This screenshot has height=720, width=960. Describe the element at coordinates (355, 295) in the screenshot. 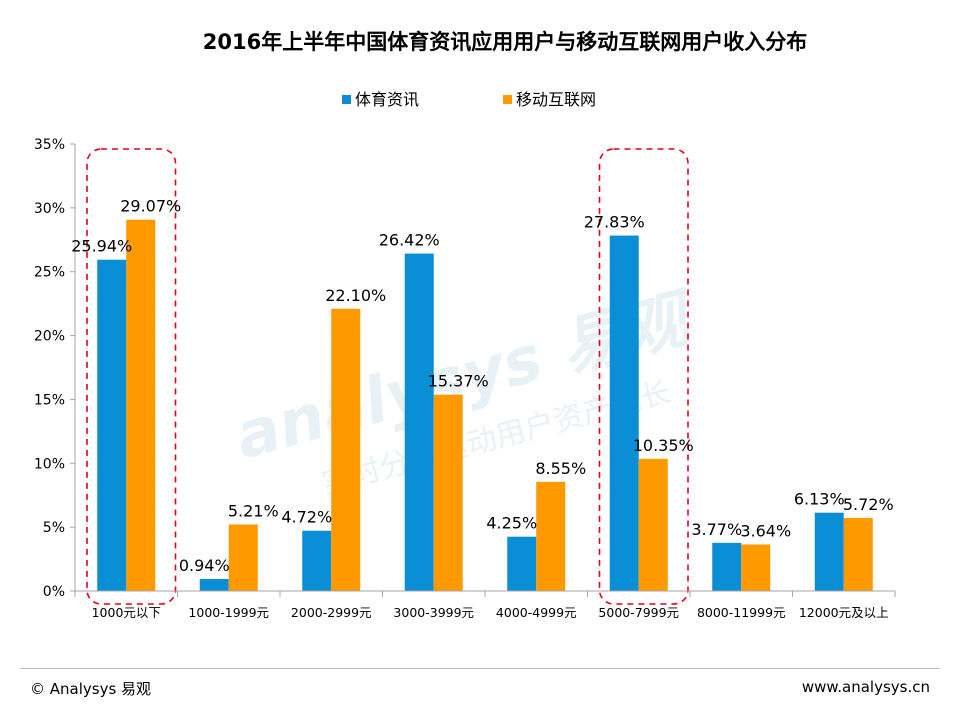

I see `data-label-1-2: 22.10%` at that location.